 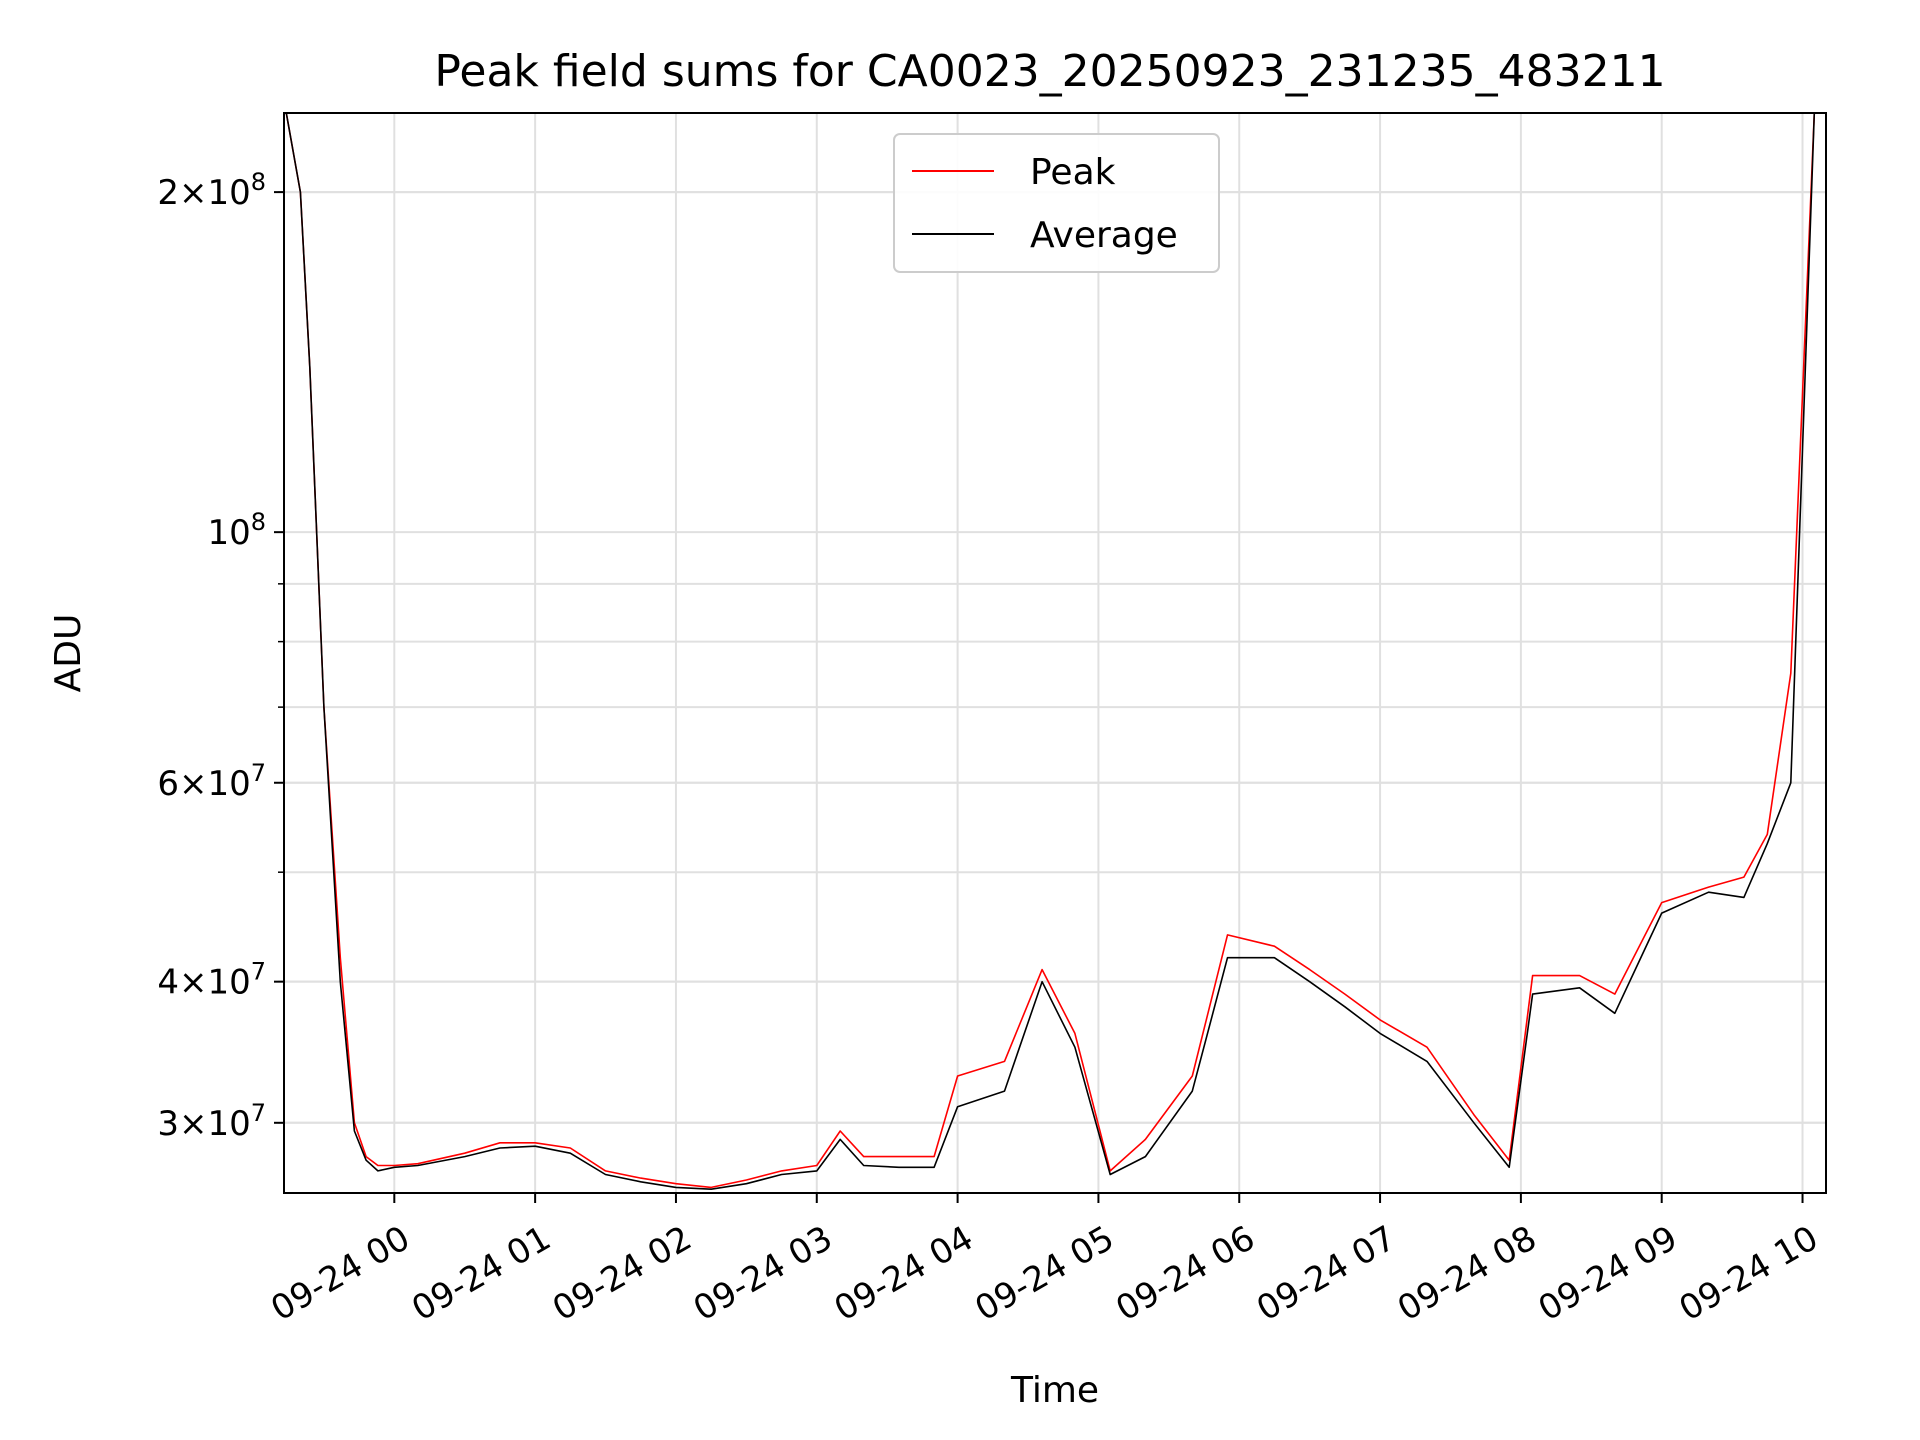 I want to click on y-axis-ticks: 3×107 4×107 6×107 108 2×108, so click(x=220, y=656).